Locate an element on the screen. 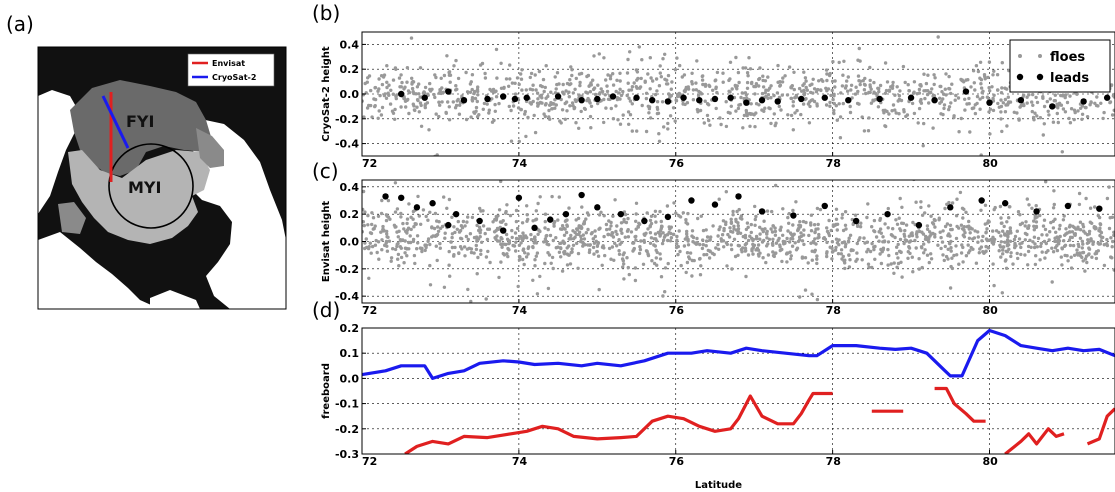 The height and width of the screenshot is (492, 1115). envisat-freeboard-line is located at coordinates (1034, 440).